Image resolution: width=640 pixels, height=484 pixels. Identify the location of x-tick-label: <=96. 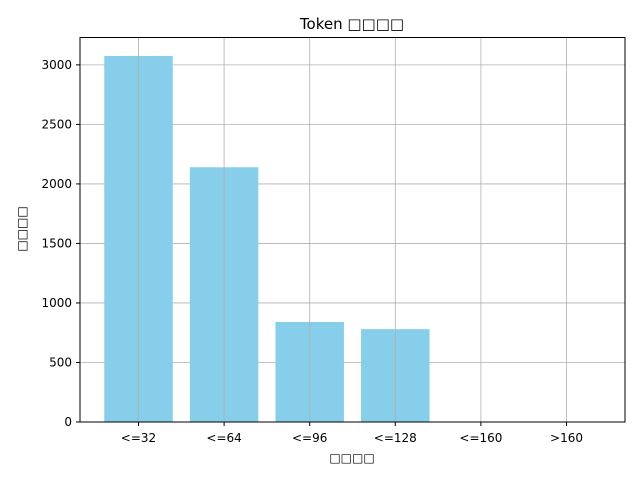
(309, 438).